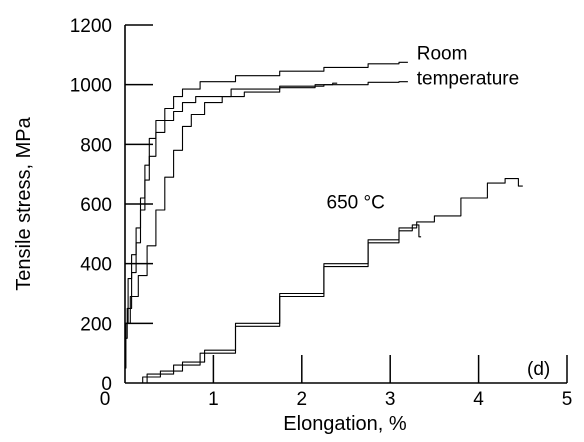  Describe the element at coordinates (538, 369) in the screenshot. I see `panel-label: (d)` at that location.